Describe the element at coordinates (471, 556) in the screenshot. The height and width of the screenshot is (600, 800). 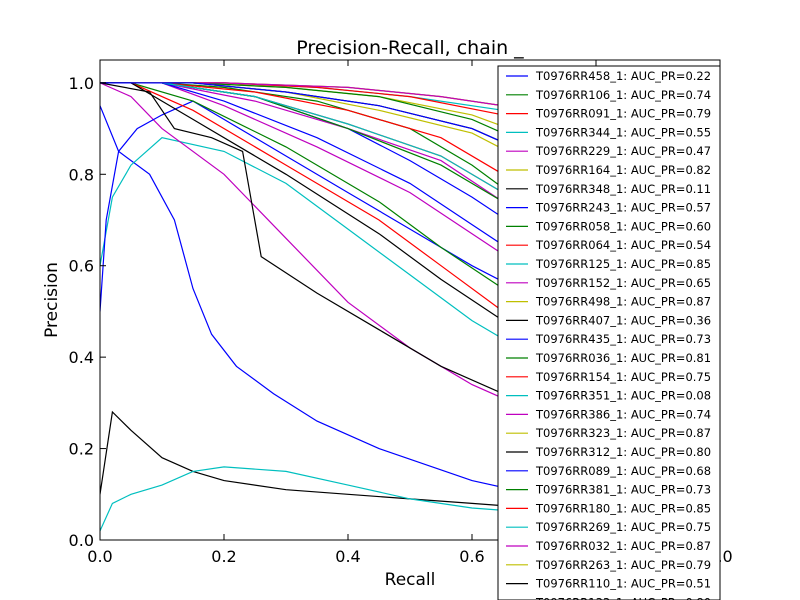
I see `x-tick-label: 0.6` at that location.